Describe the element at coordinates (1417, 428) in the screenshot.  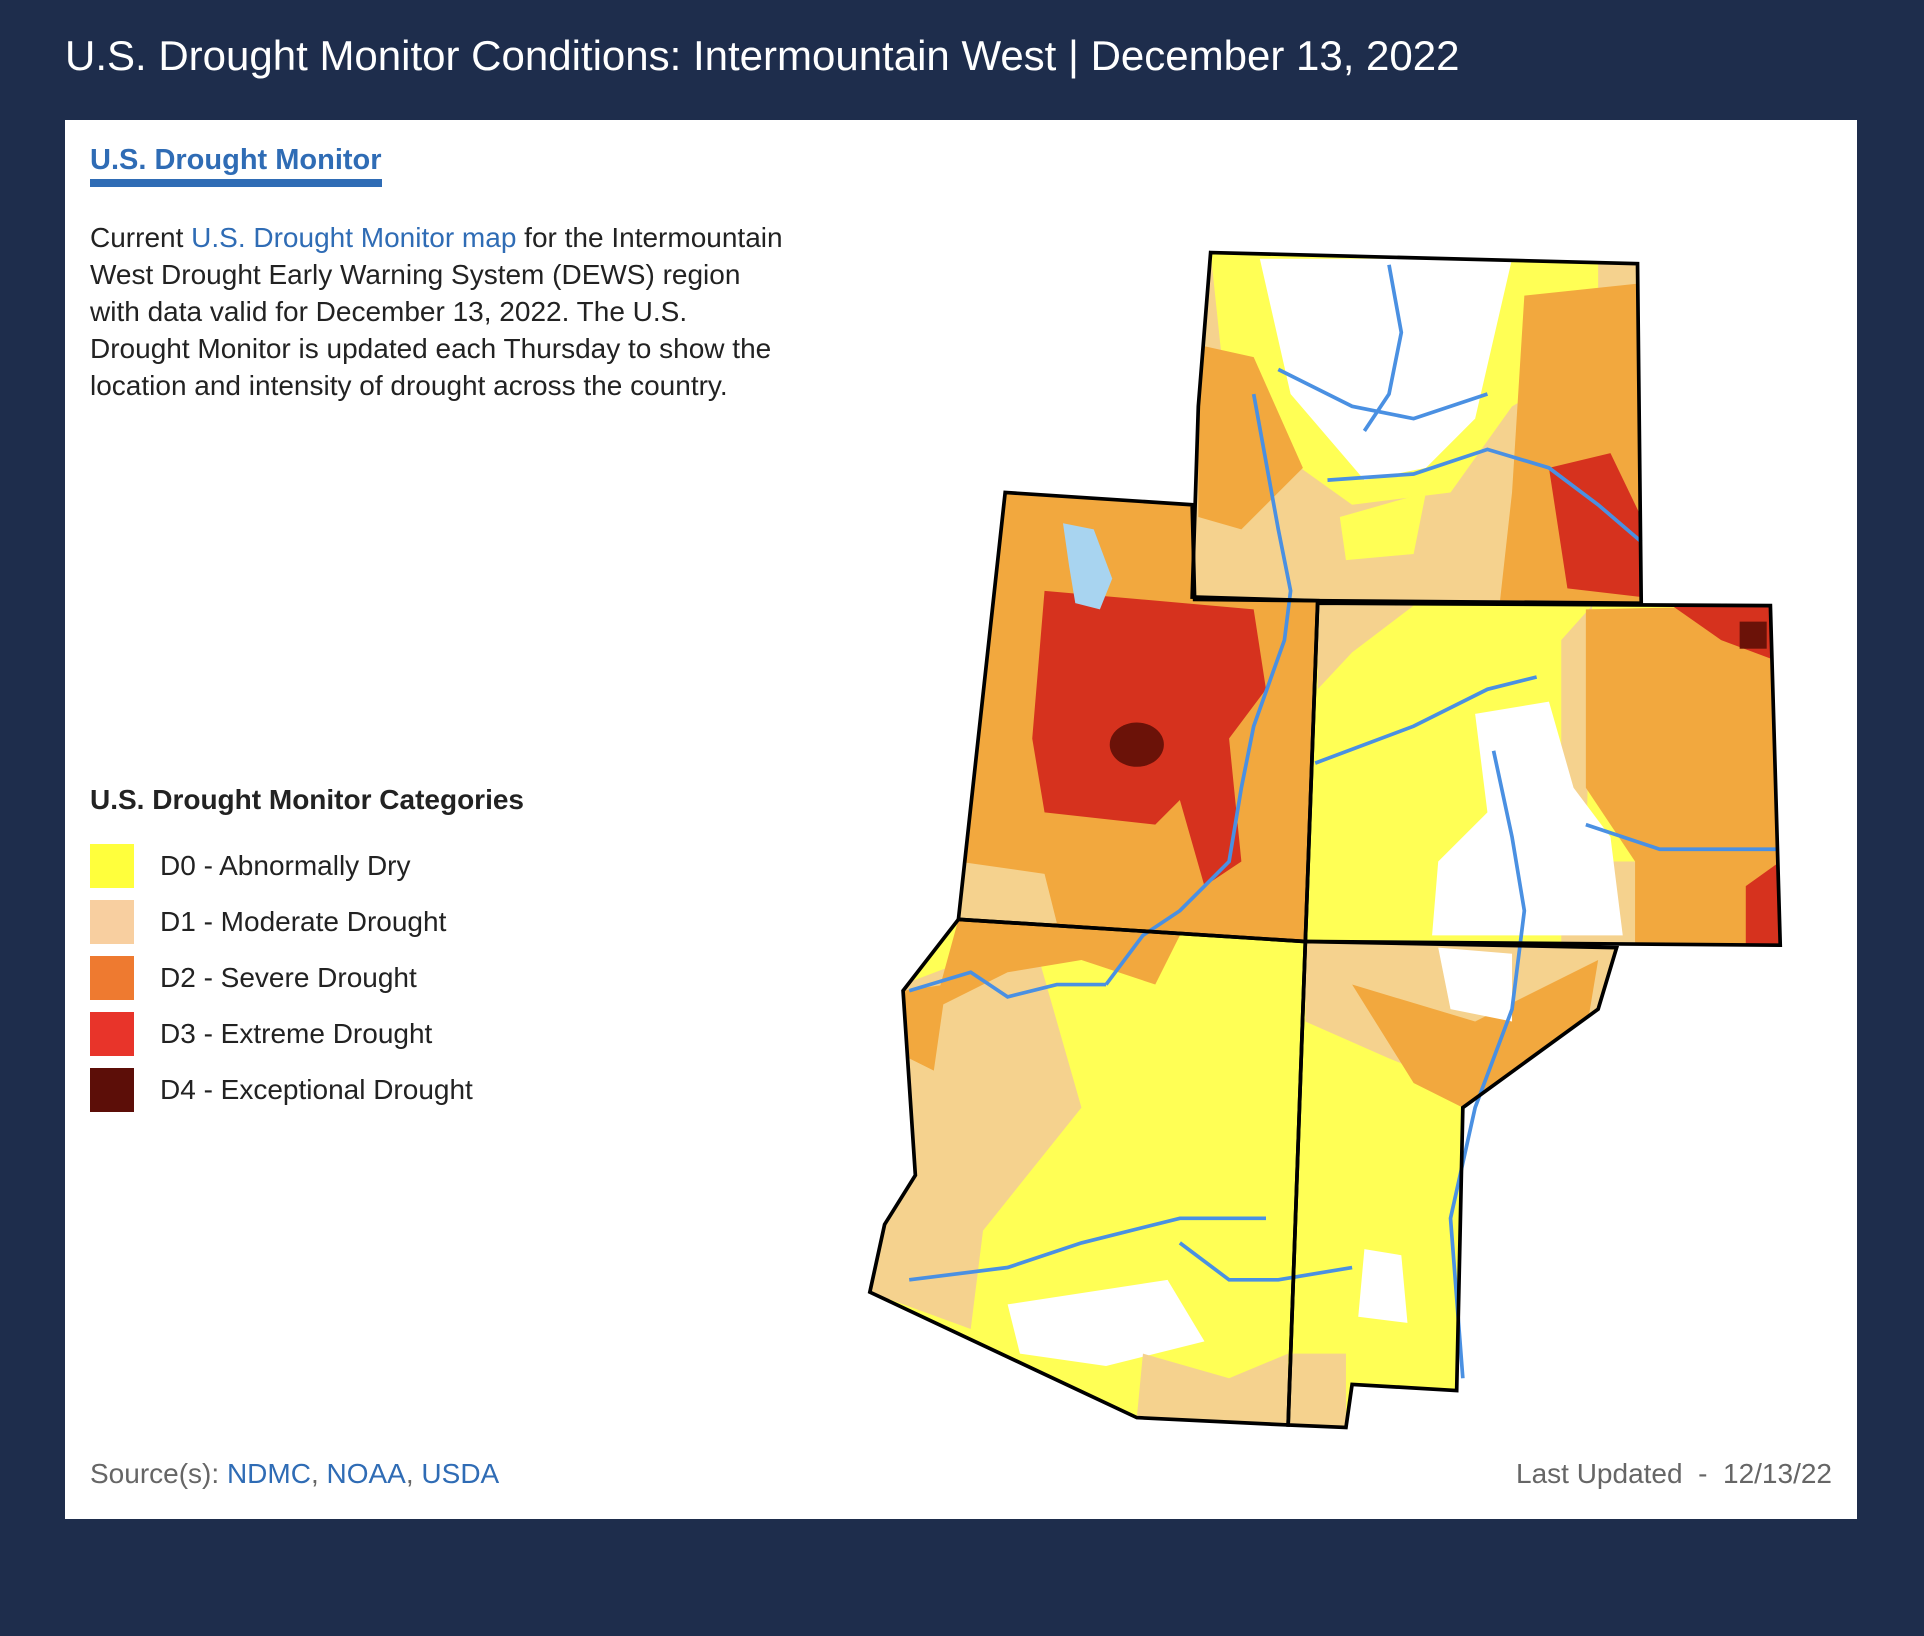
I see `state-wyoming` at that location.